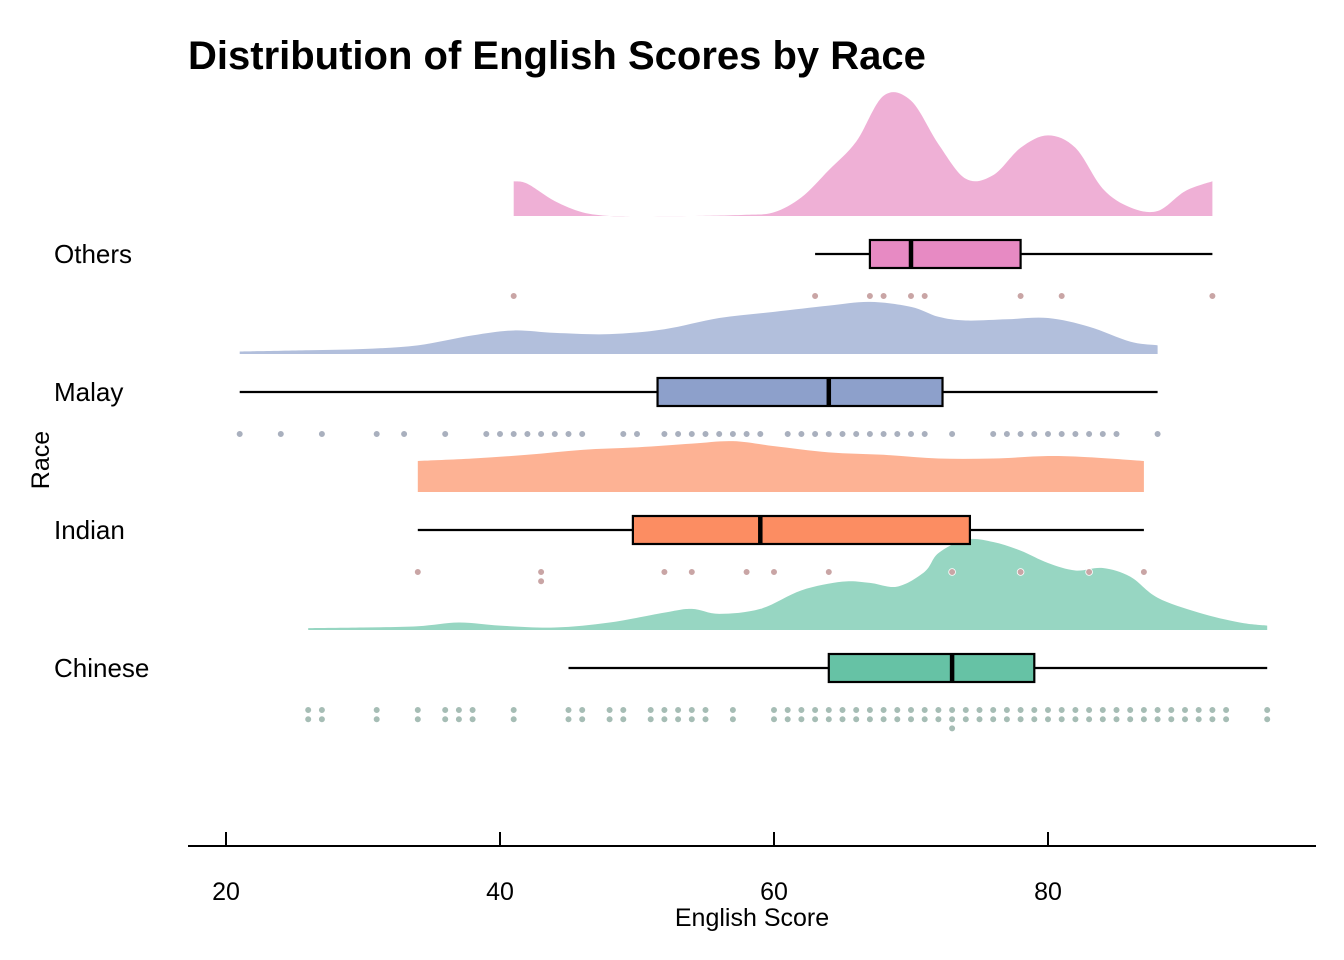 The height and width of the screenshot is (960, 1344). Describe the element at coordinates (101, 461) in the screenshot. I see `y-category-labels: Chinese Indian Malay Others` at that location.